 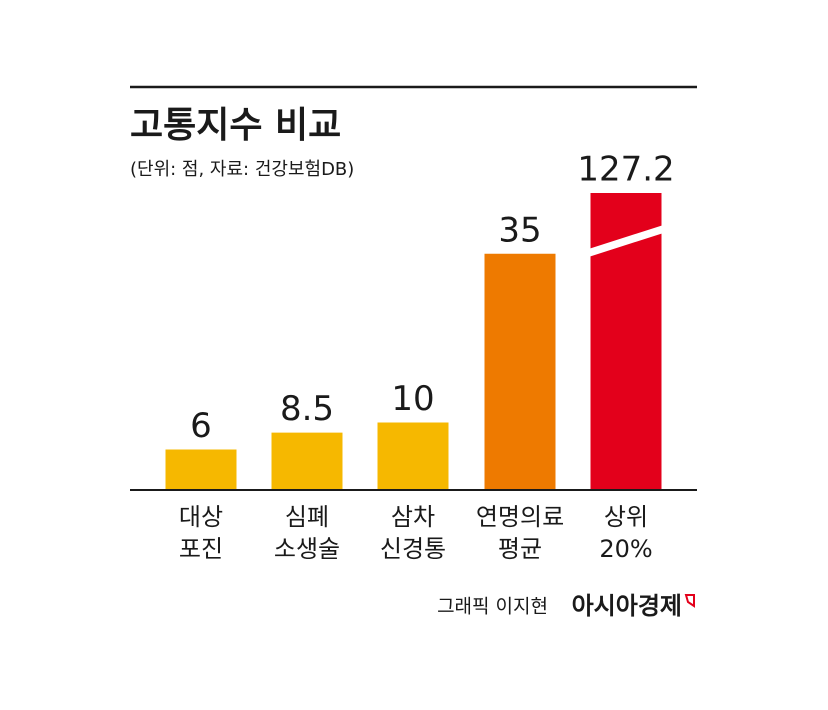 I want to click on value-label: 10, so click(x=412, y=399).